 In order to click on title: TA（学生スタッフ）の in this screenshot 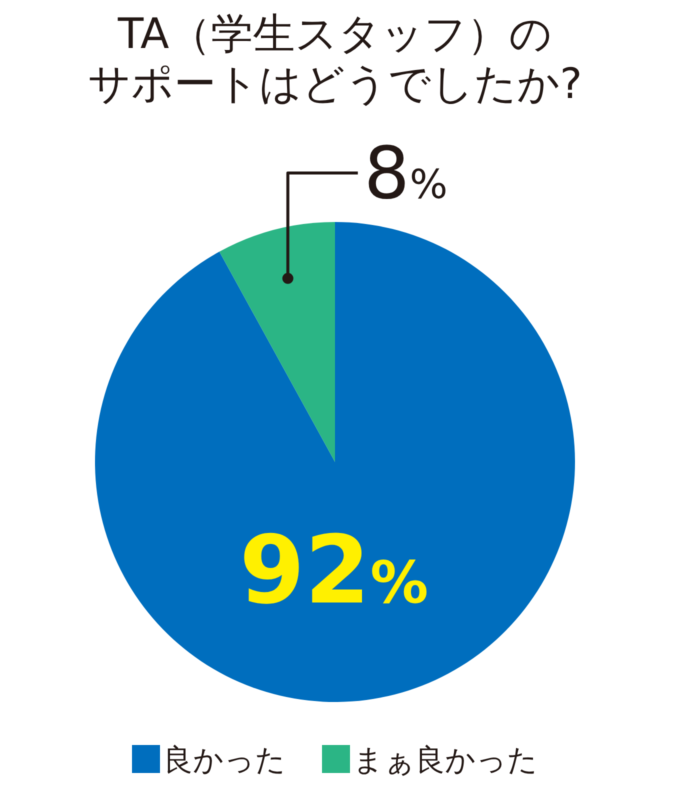, I will do `click(335, 33)`.